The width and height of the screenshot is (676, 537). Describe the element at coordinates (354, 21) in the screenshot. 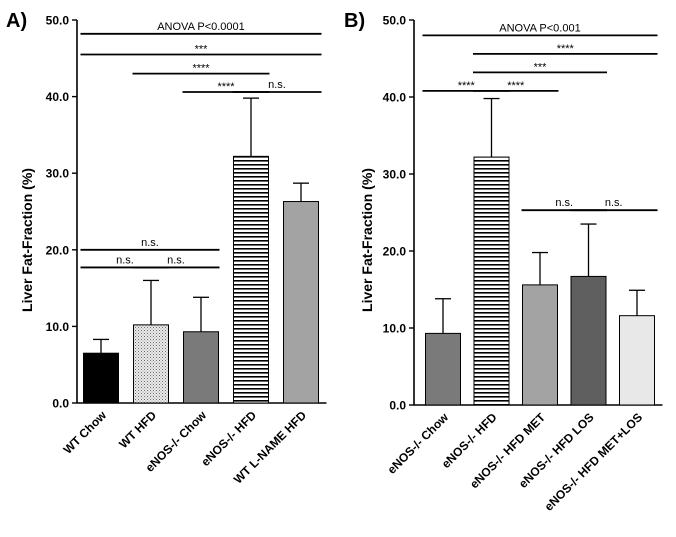

I see `panel-label: B)` at that location.